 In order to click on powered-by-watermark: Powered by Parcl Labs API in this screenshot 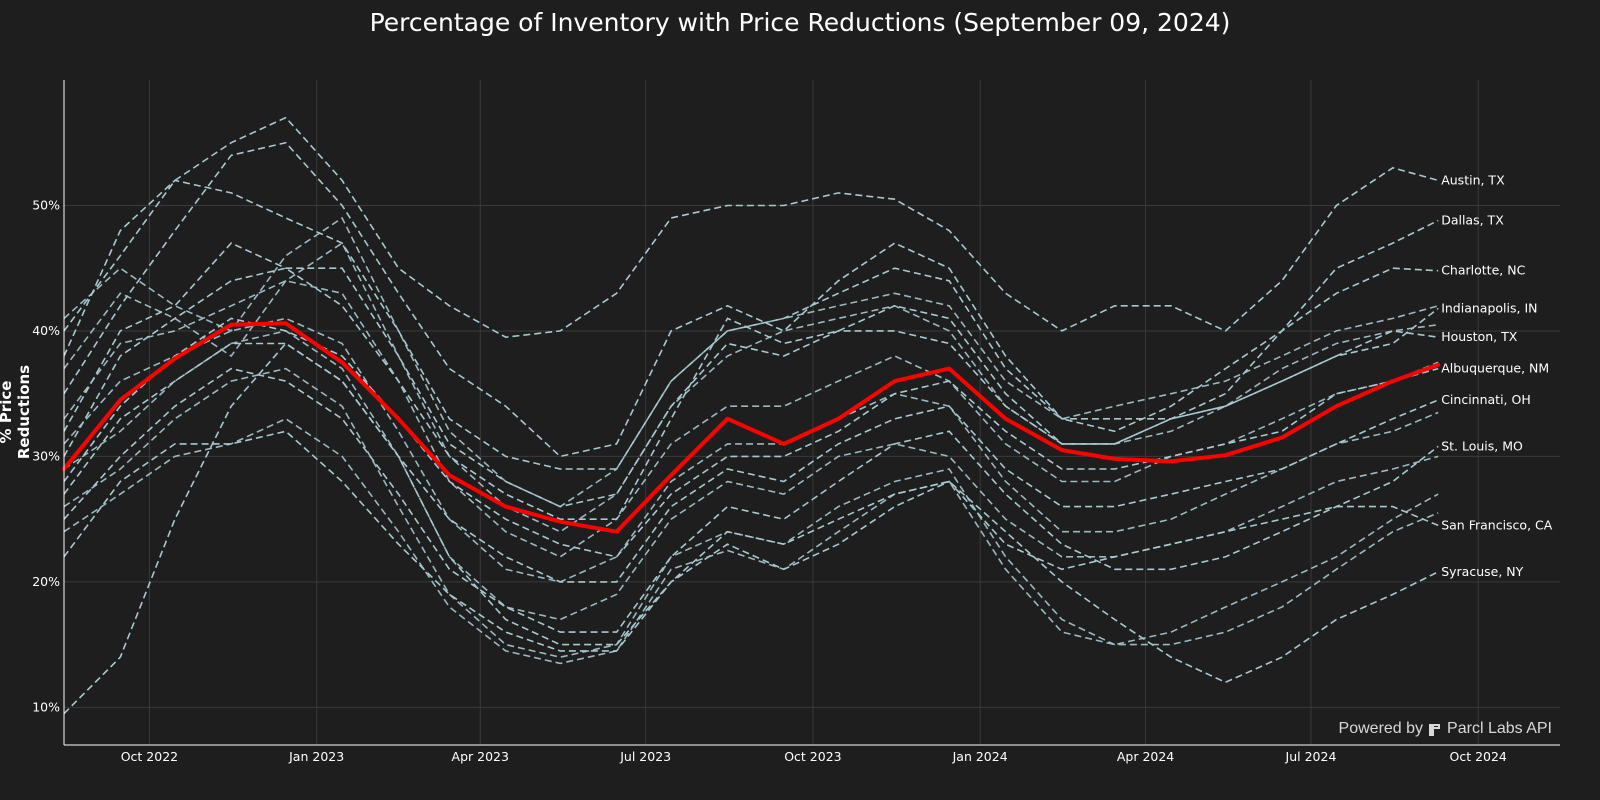, I will do `click(1445, 729)`.